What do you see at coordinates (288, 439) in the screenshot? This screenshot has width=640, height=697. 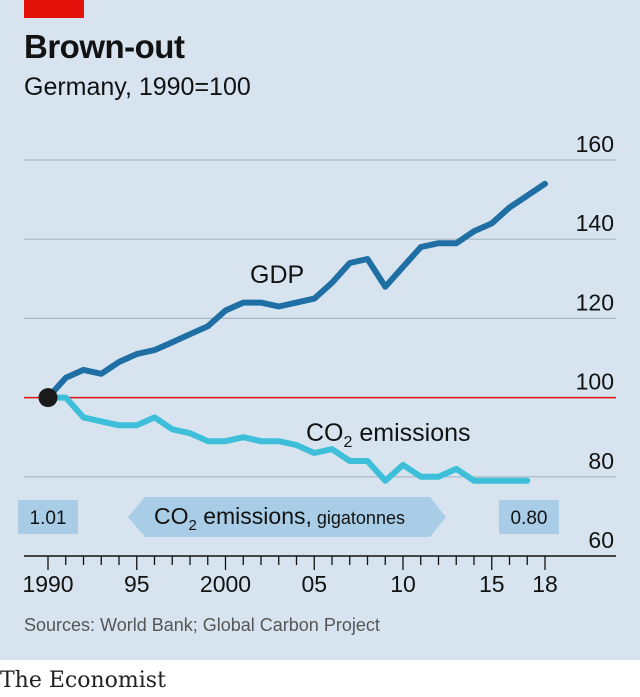 I see `co2-line` at bounding box center [288, 439].